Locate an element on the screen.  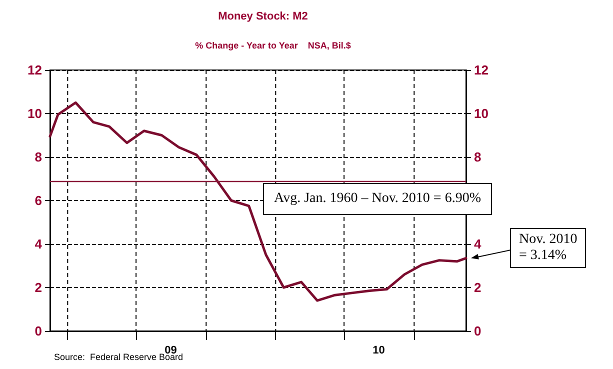
y2-tick-label: 4 is located at coordinates (478, 244).